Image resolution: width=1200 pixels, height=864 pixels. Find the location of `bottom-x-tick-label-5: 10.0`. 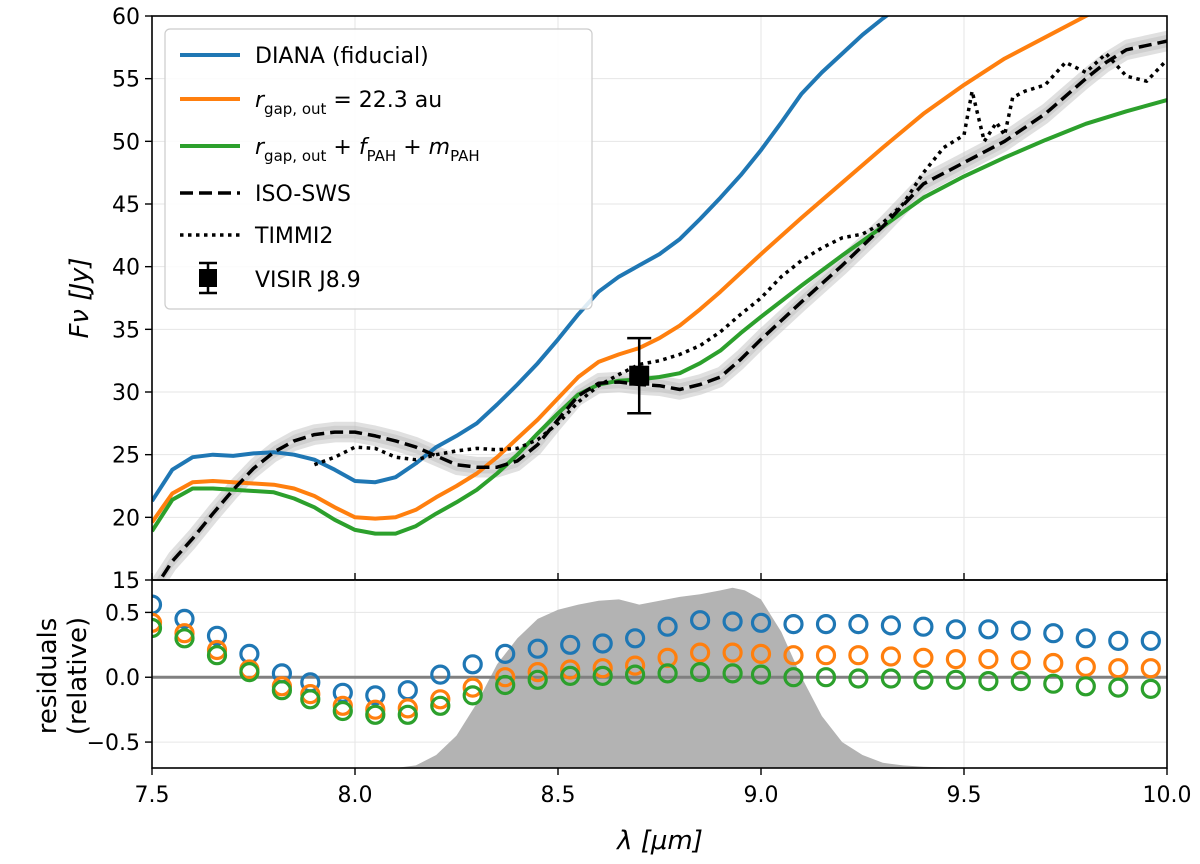

bottom-x-tick-label-5: 10.0 is located at coordinates (1167, 795).